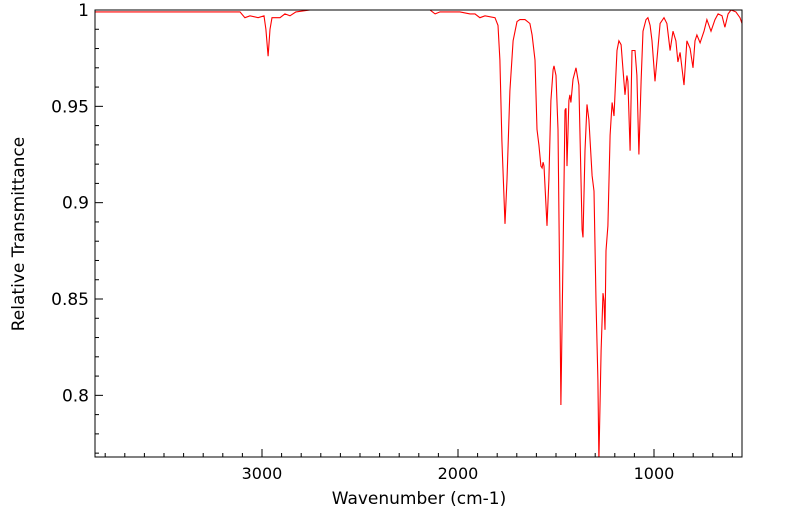 This screenshot has width=799, height=520. Describe the element at coordinates (75, 204) in the screenshot. I see `y-tick-label: 0.9` at that location.